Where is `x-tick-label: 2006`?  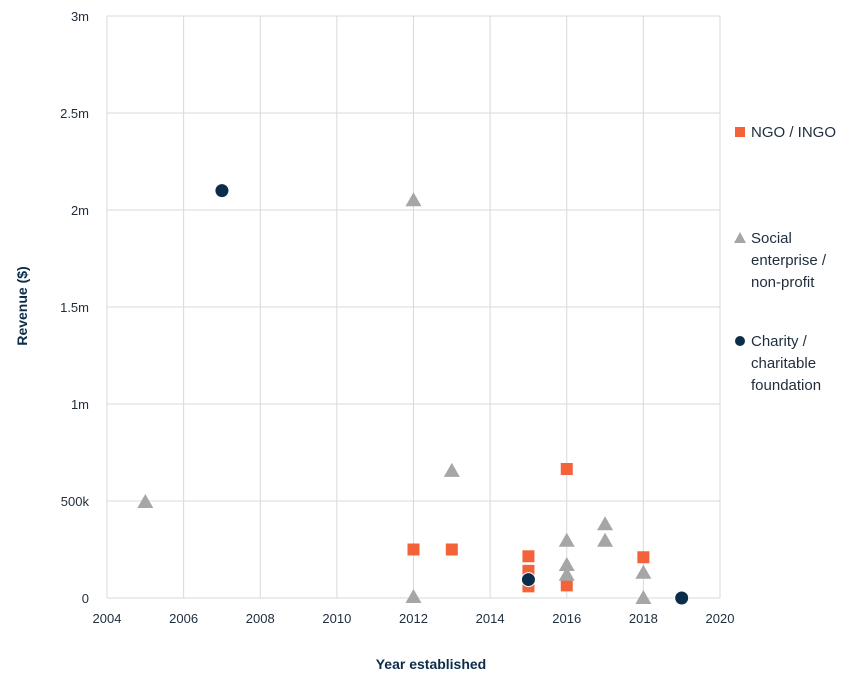
x-tick-label: 2006 is located at coordinates (183, 618).